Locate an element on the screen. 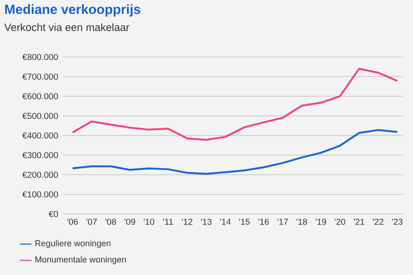 The width and height of the screenshot is (413, 275). x-tick-label: '10 is located at coordinates (149, 221).